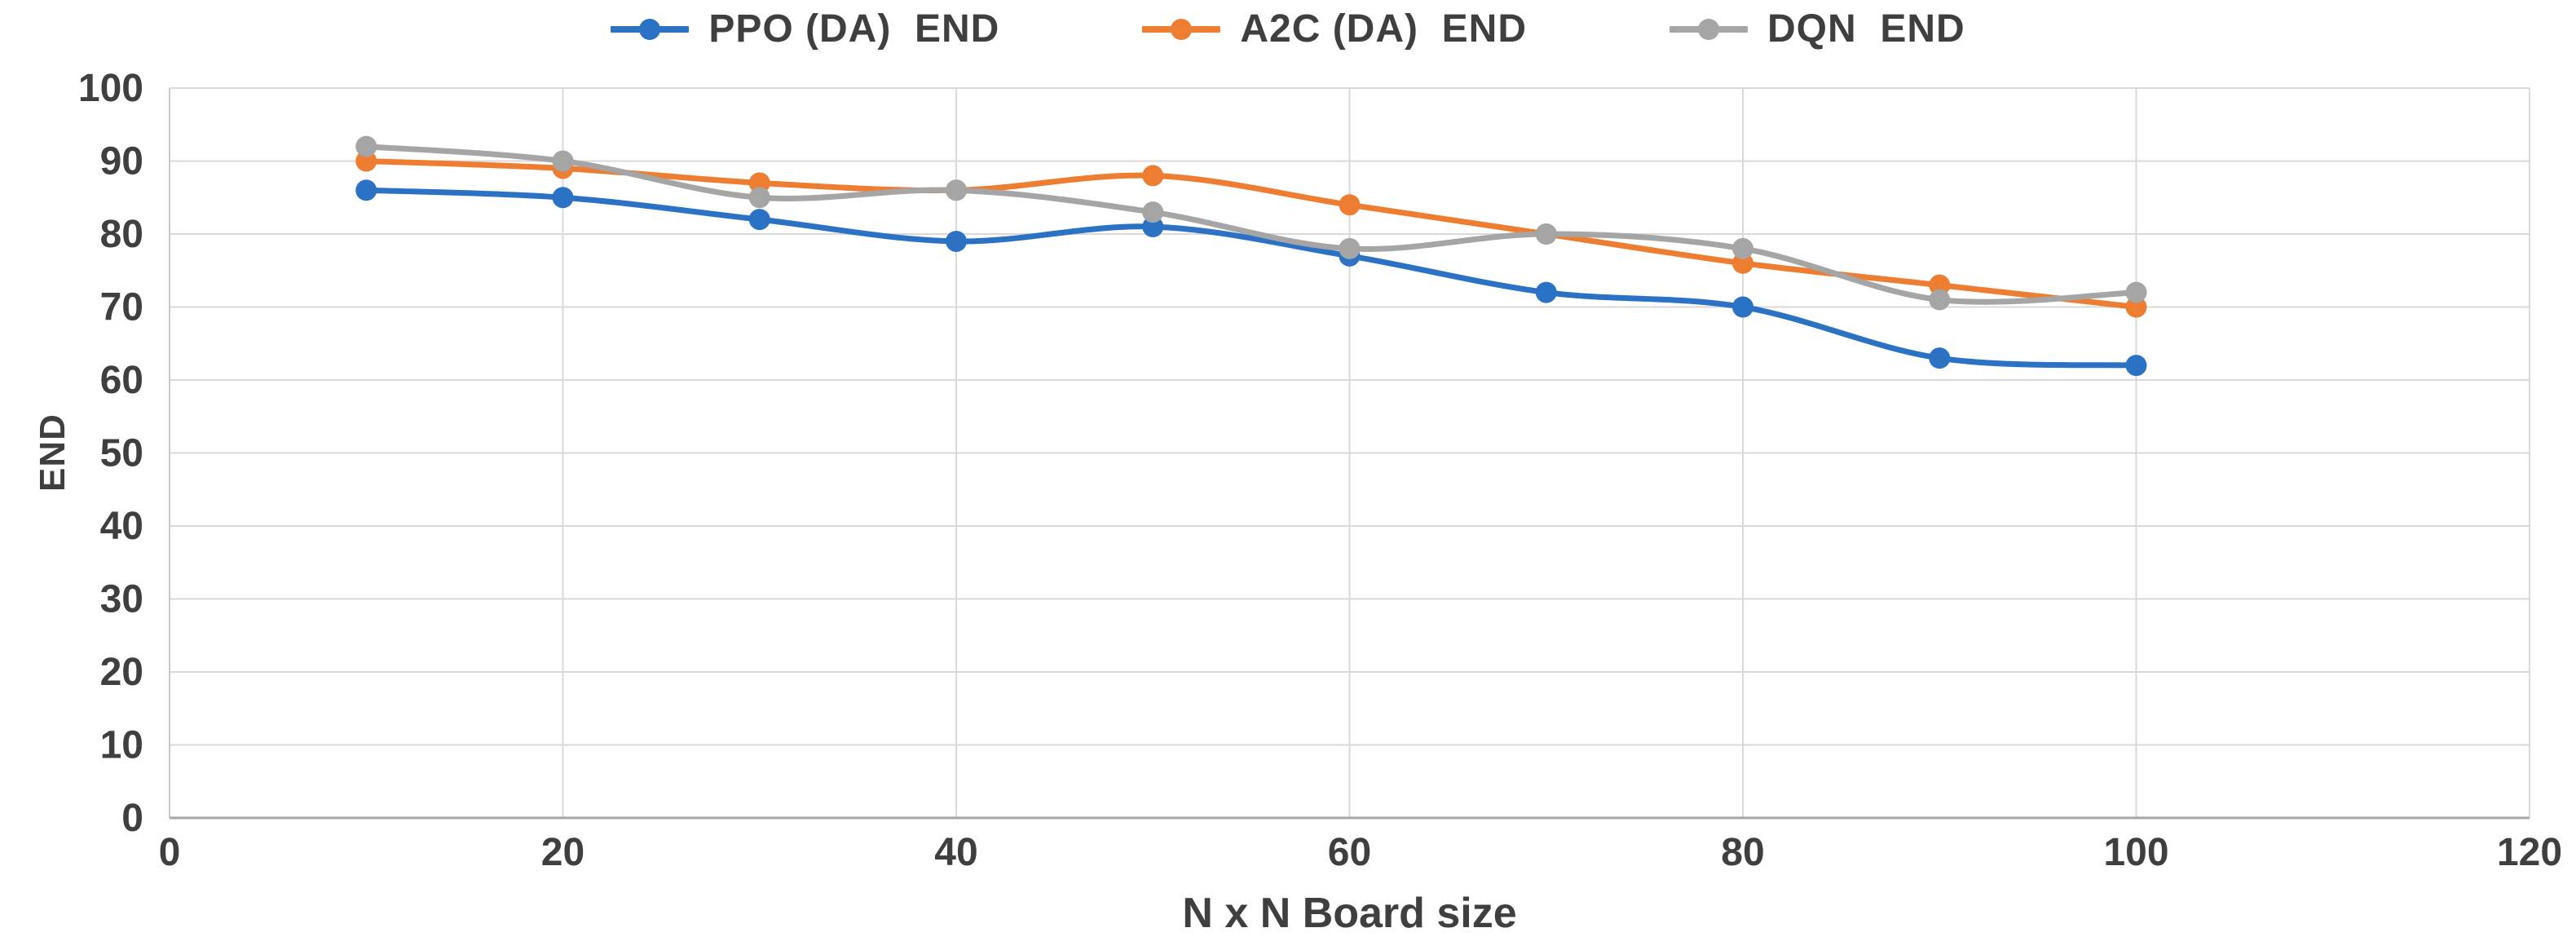 This screenshot has width=2576, height=950. I want to click on legend-item-dqn-end: DQN END, so click(1817, 29).